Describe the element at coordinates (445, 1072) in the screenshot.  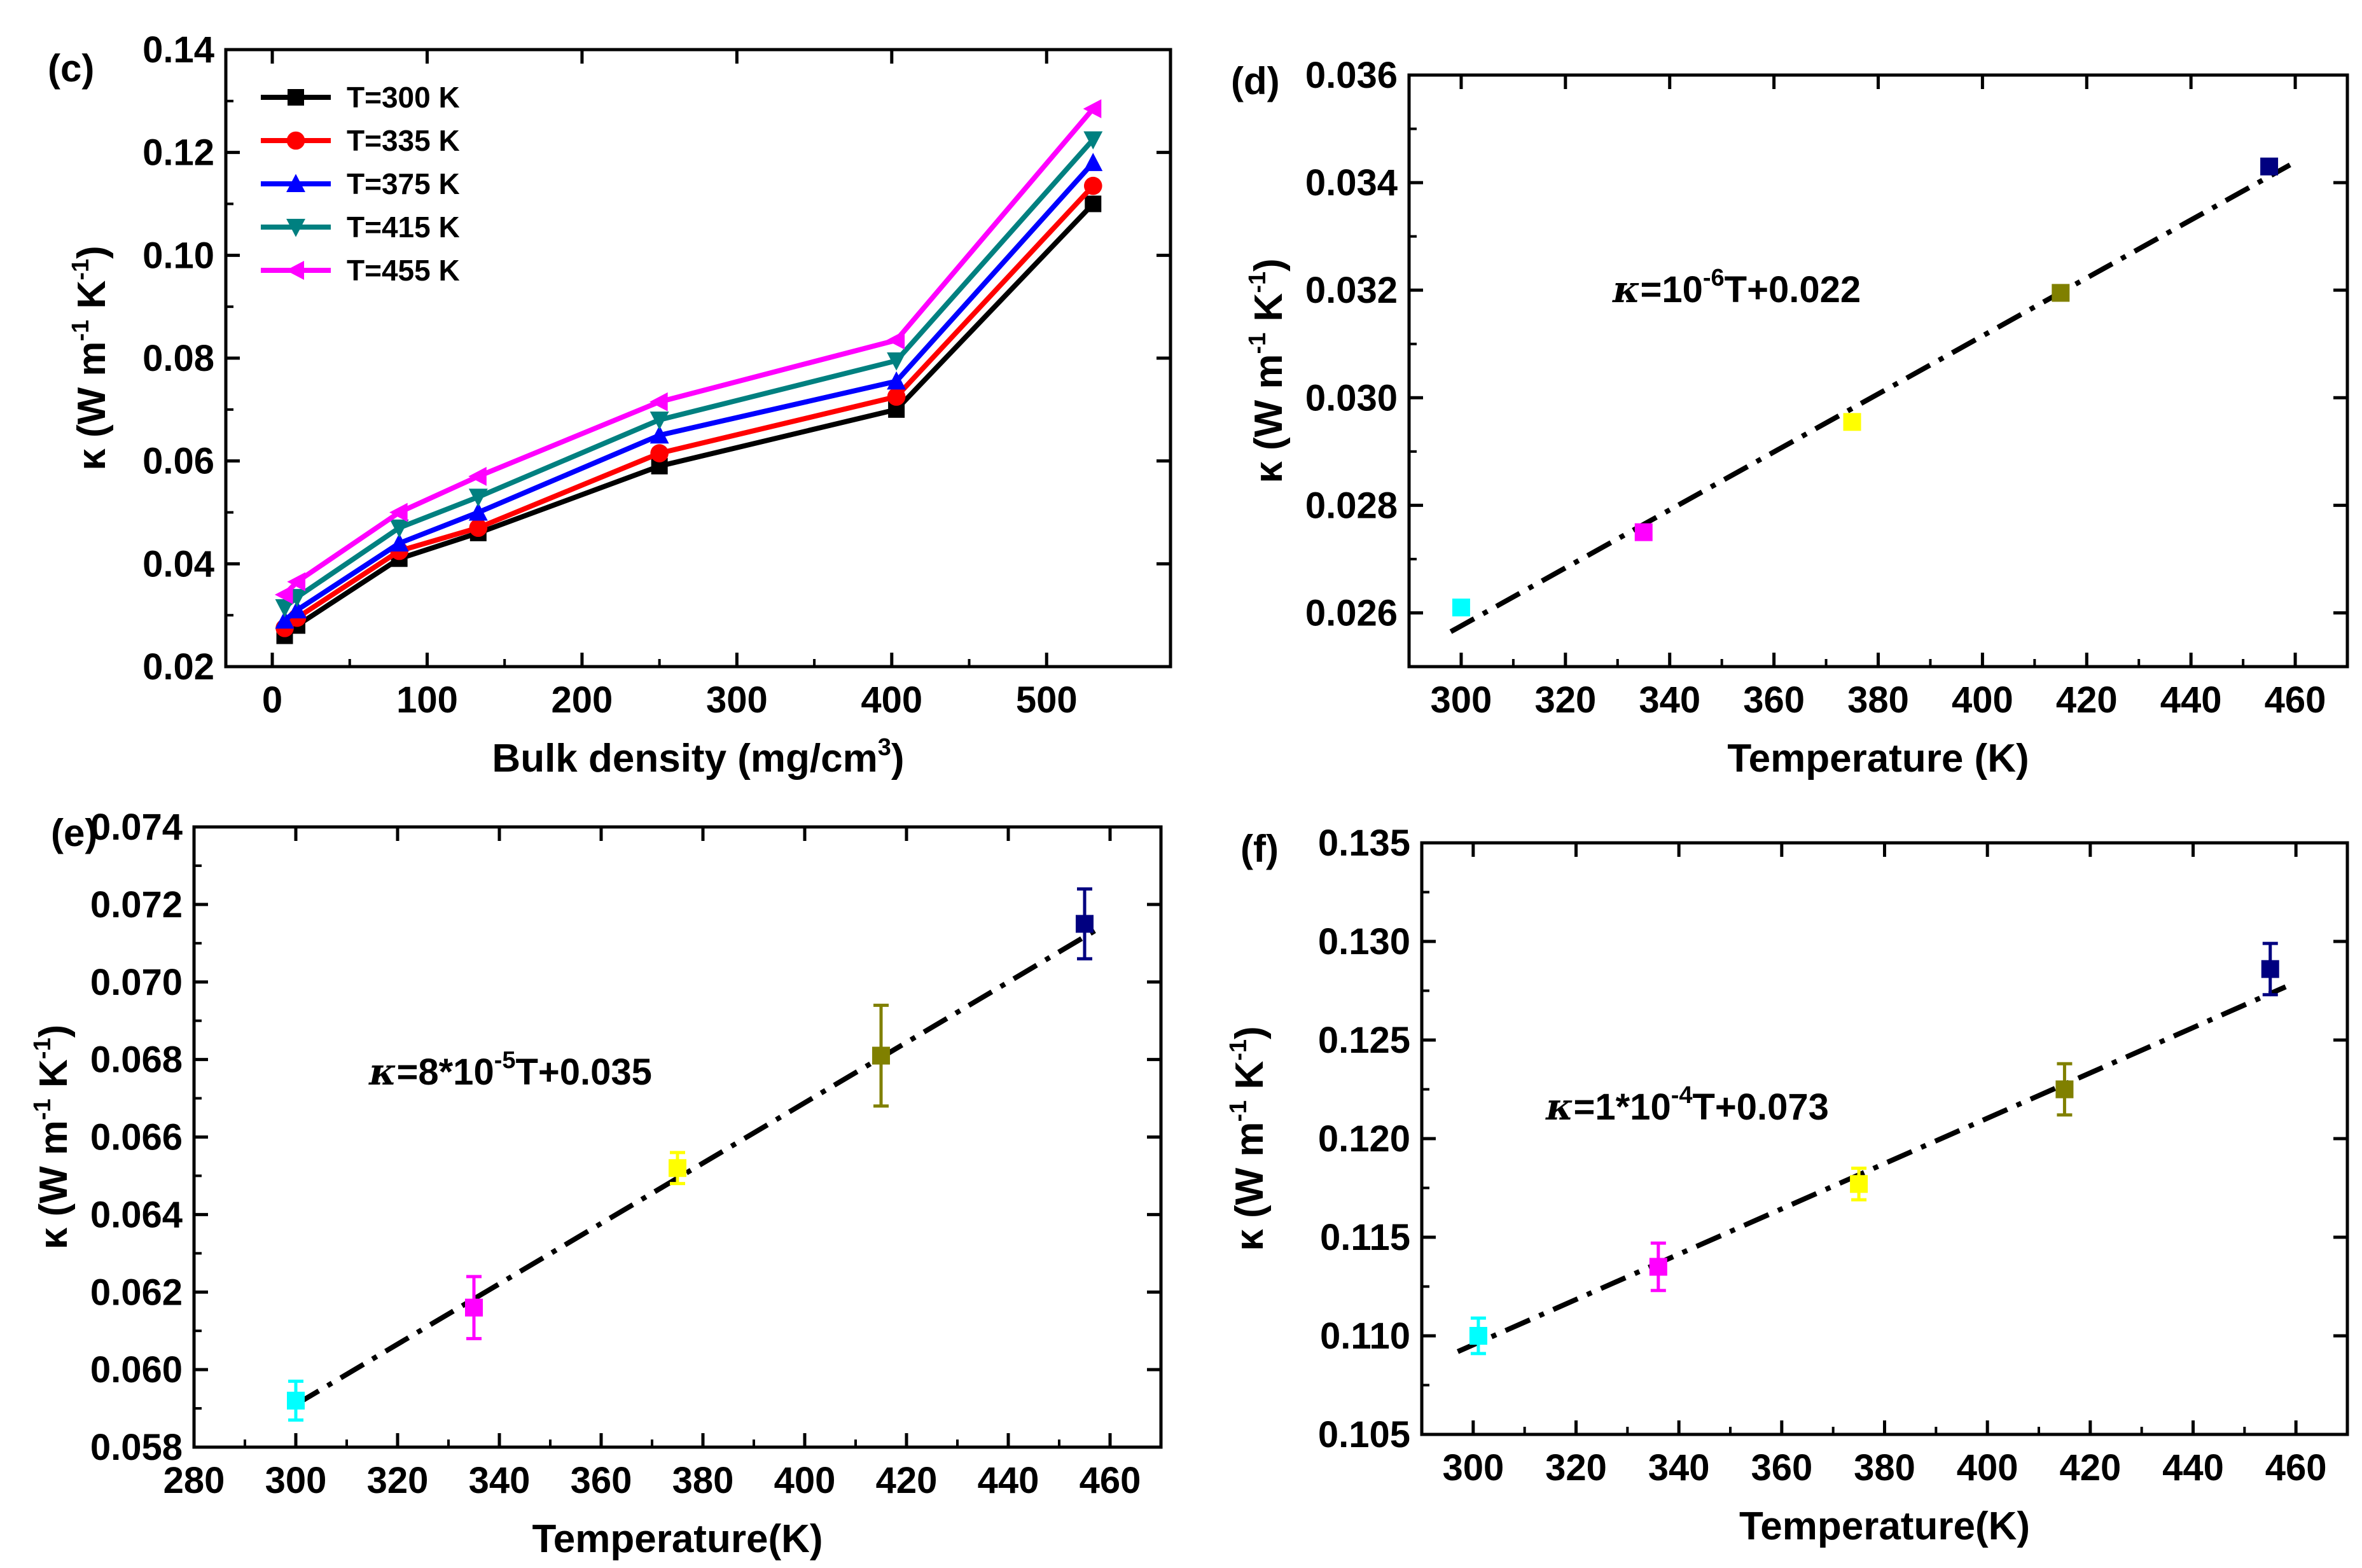
I see `equation-pre: =8*10` at that location.